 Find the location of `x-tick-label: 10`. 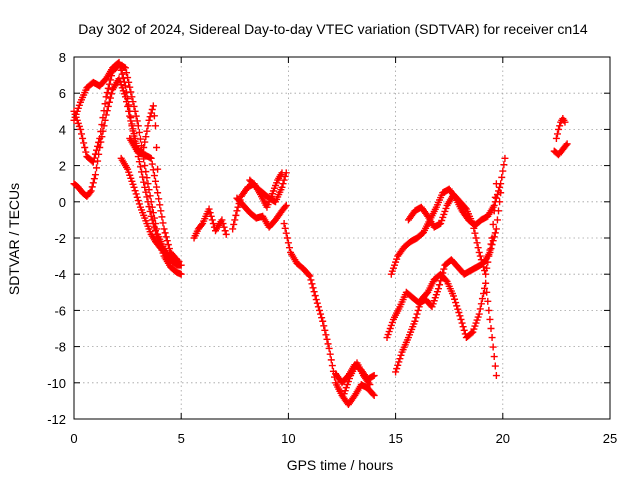

x-tick-label: 10 is located at coordinates (288, 438).